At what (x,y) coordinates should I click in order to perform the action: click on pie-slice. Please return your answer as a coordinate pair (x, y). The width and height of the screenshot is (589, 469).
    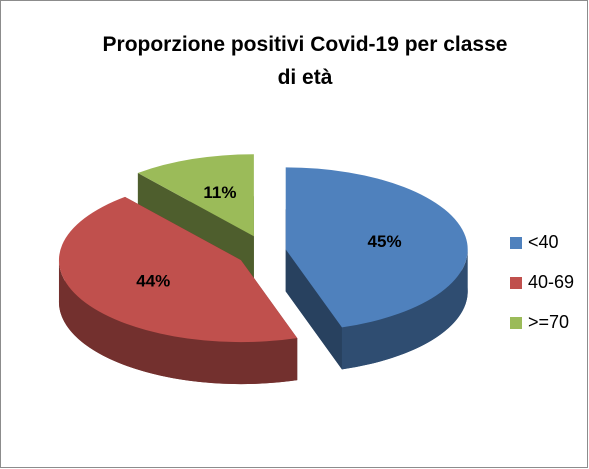
    Looking at the image, I should click on (376, 268).